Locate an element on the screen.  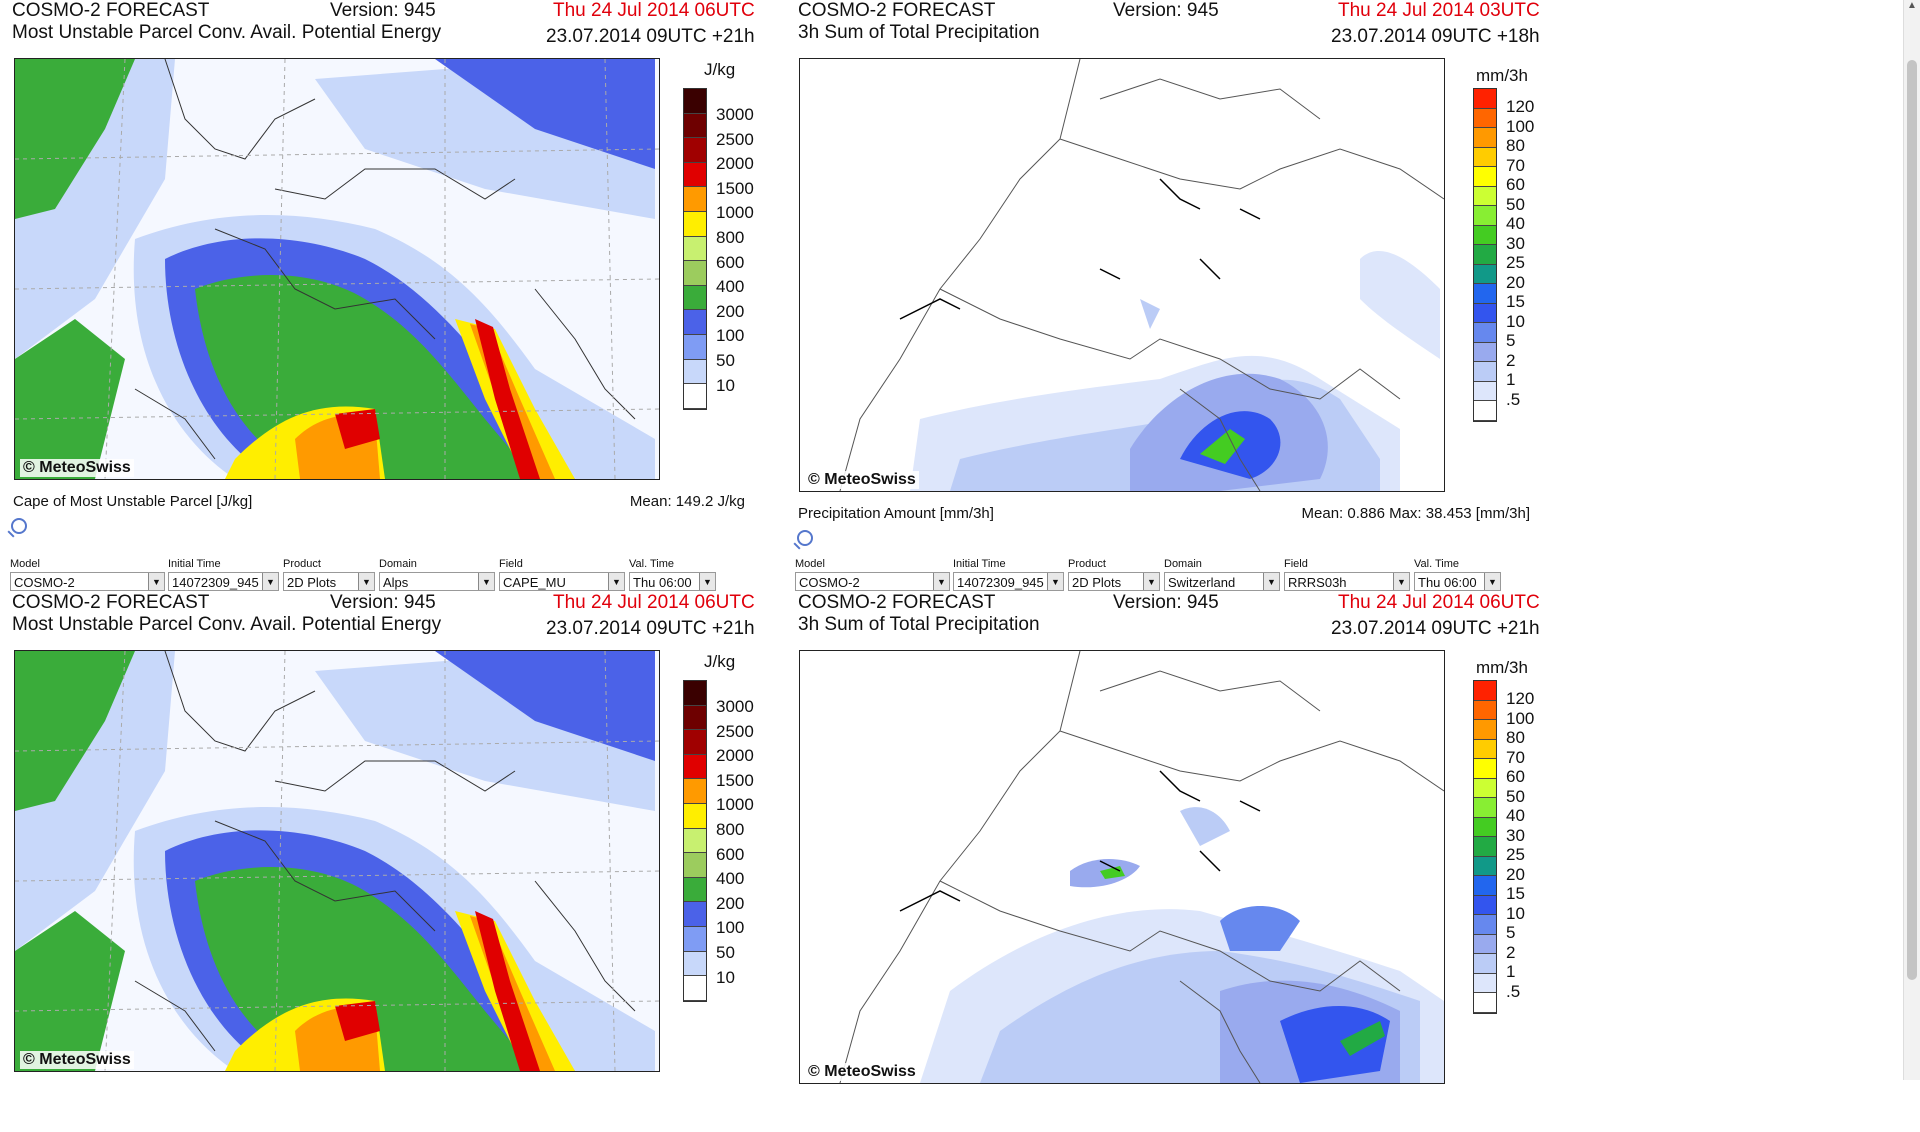
colorbar-tick-label: 600 is located at coordinates (730, 854).